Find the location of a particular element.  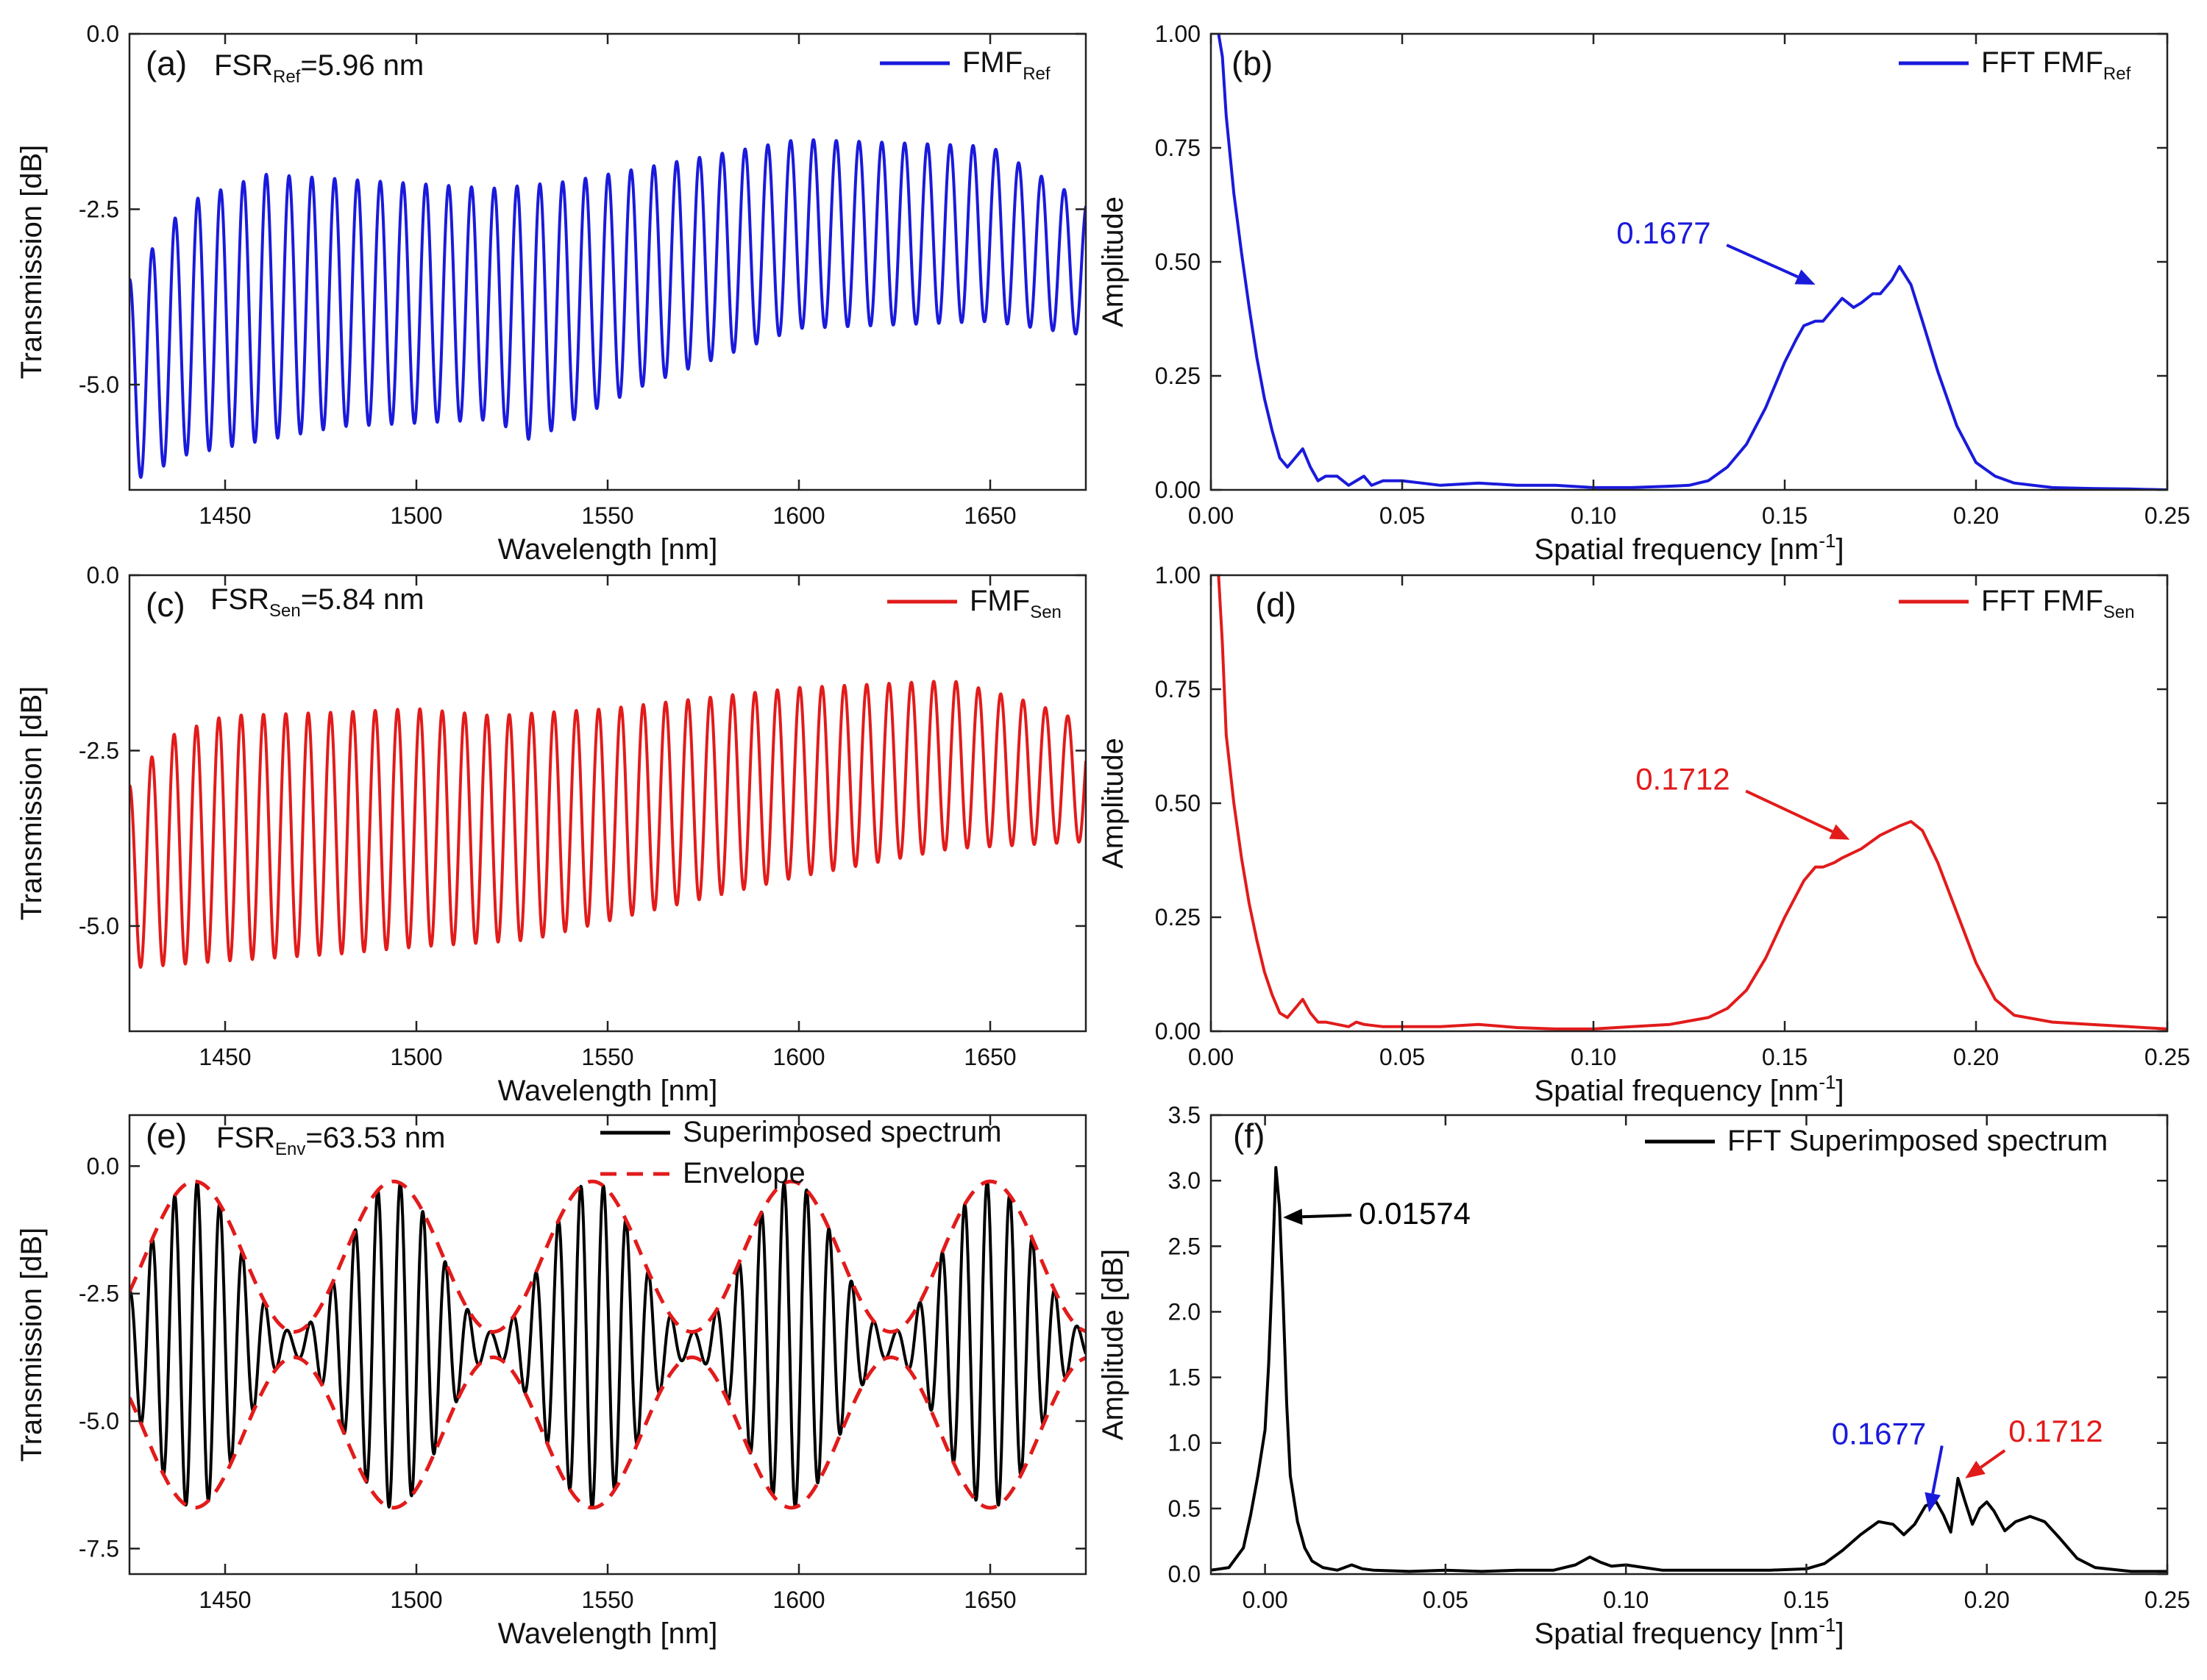

y-tick-label: 1.0 is located at coordinates (1185, 1443).